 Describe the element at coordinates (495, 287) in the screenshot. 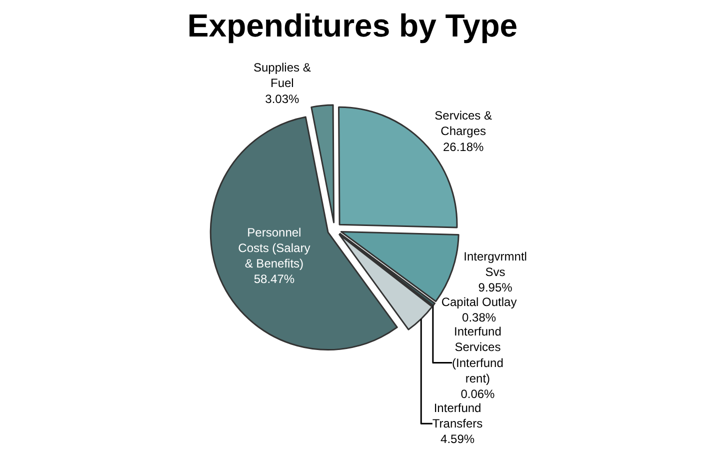

I see `data-label: 9.95%` at that location.